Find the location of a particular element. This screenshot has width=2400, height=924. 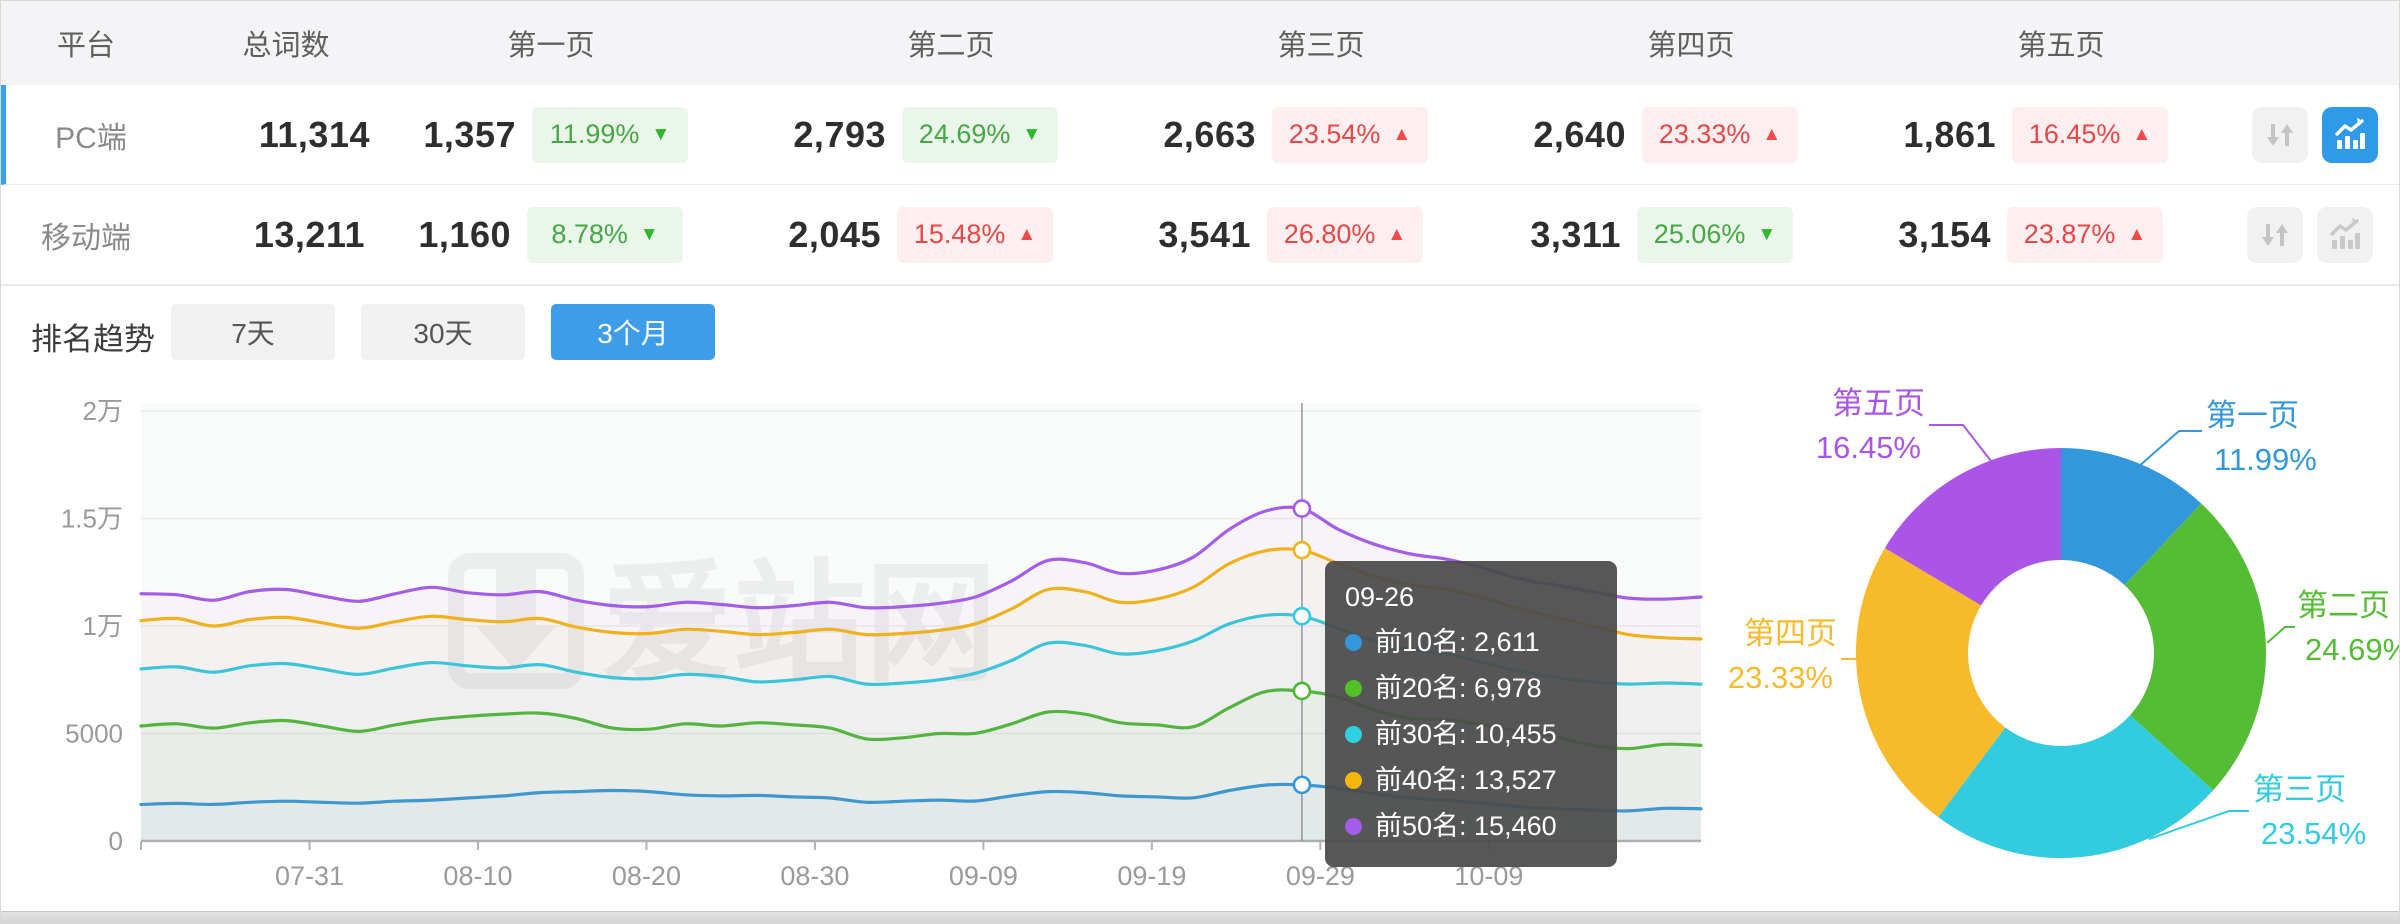

trend-pct: 23.54% is located at coordinates (1334, 134).